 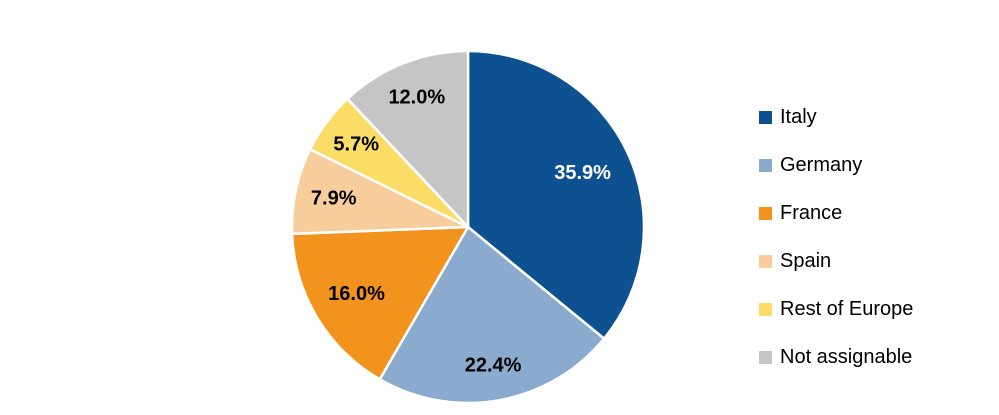 I want to click on legend-label: France, so click(x=811, y=213).